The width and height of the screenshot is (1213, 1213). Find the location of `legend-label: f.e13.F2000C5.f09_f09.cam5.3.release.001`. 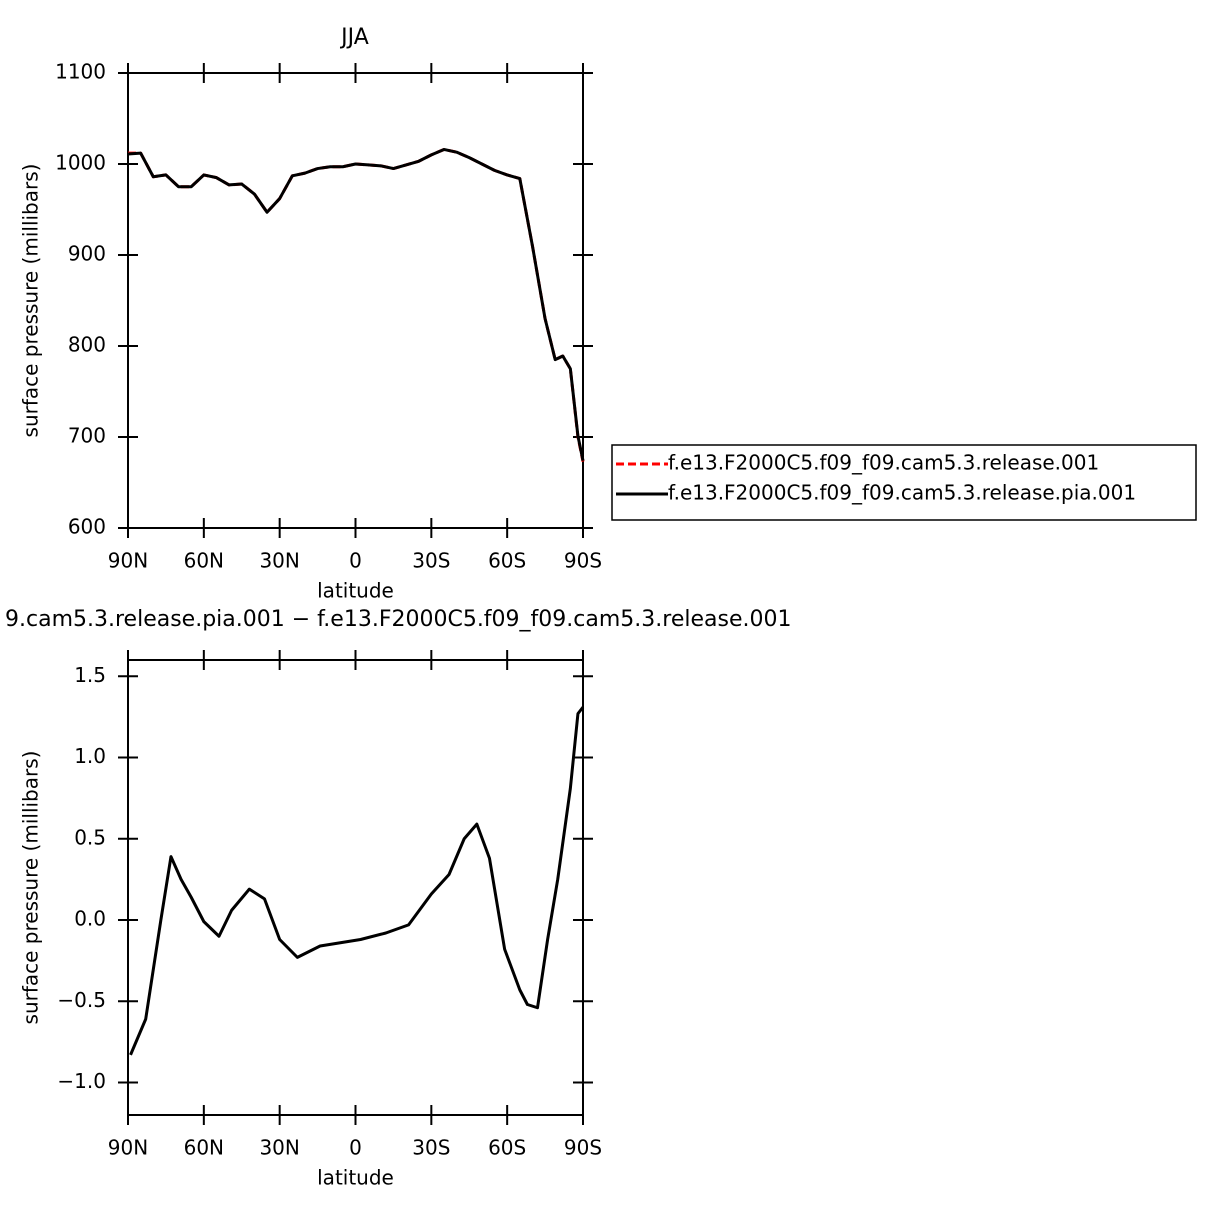

legend-label: f.e13.F2000C5.f09_f09.cam5.3.release.001 is located at coordinates (883, 463).